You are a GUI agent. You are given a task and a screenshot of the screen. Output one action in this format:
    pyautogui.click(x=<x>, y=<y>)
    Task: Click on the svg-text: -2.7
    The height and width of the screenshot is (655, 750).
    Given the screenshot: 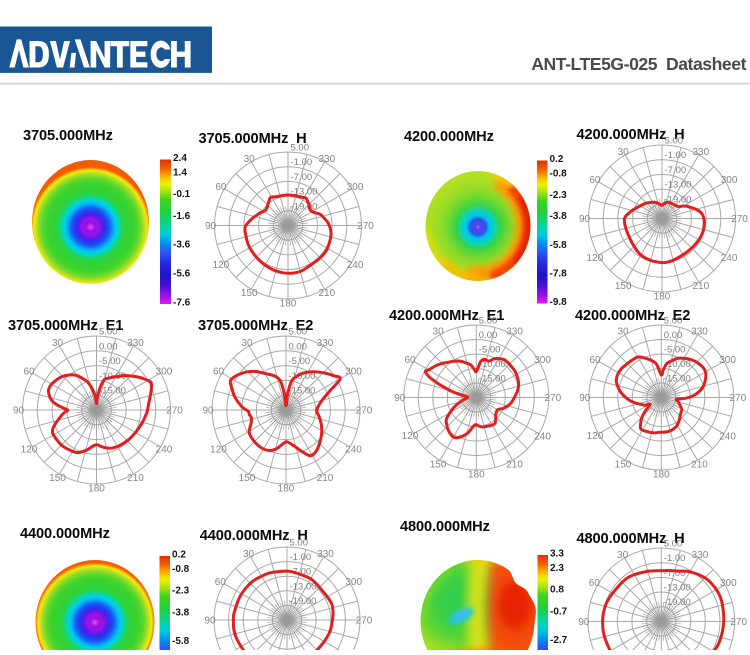 What is the action you would take?
    pyautogui.click(x=559, y=640)
    